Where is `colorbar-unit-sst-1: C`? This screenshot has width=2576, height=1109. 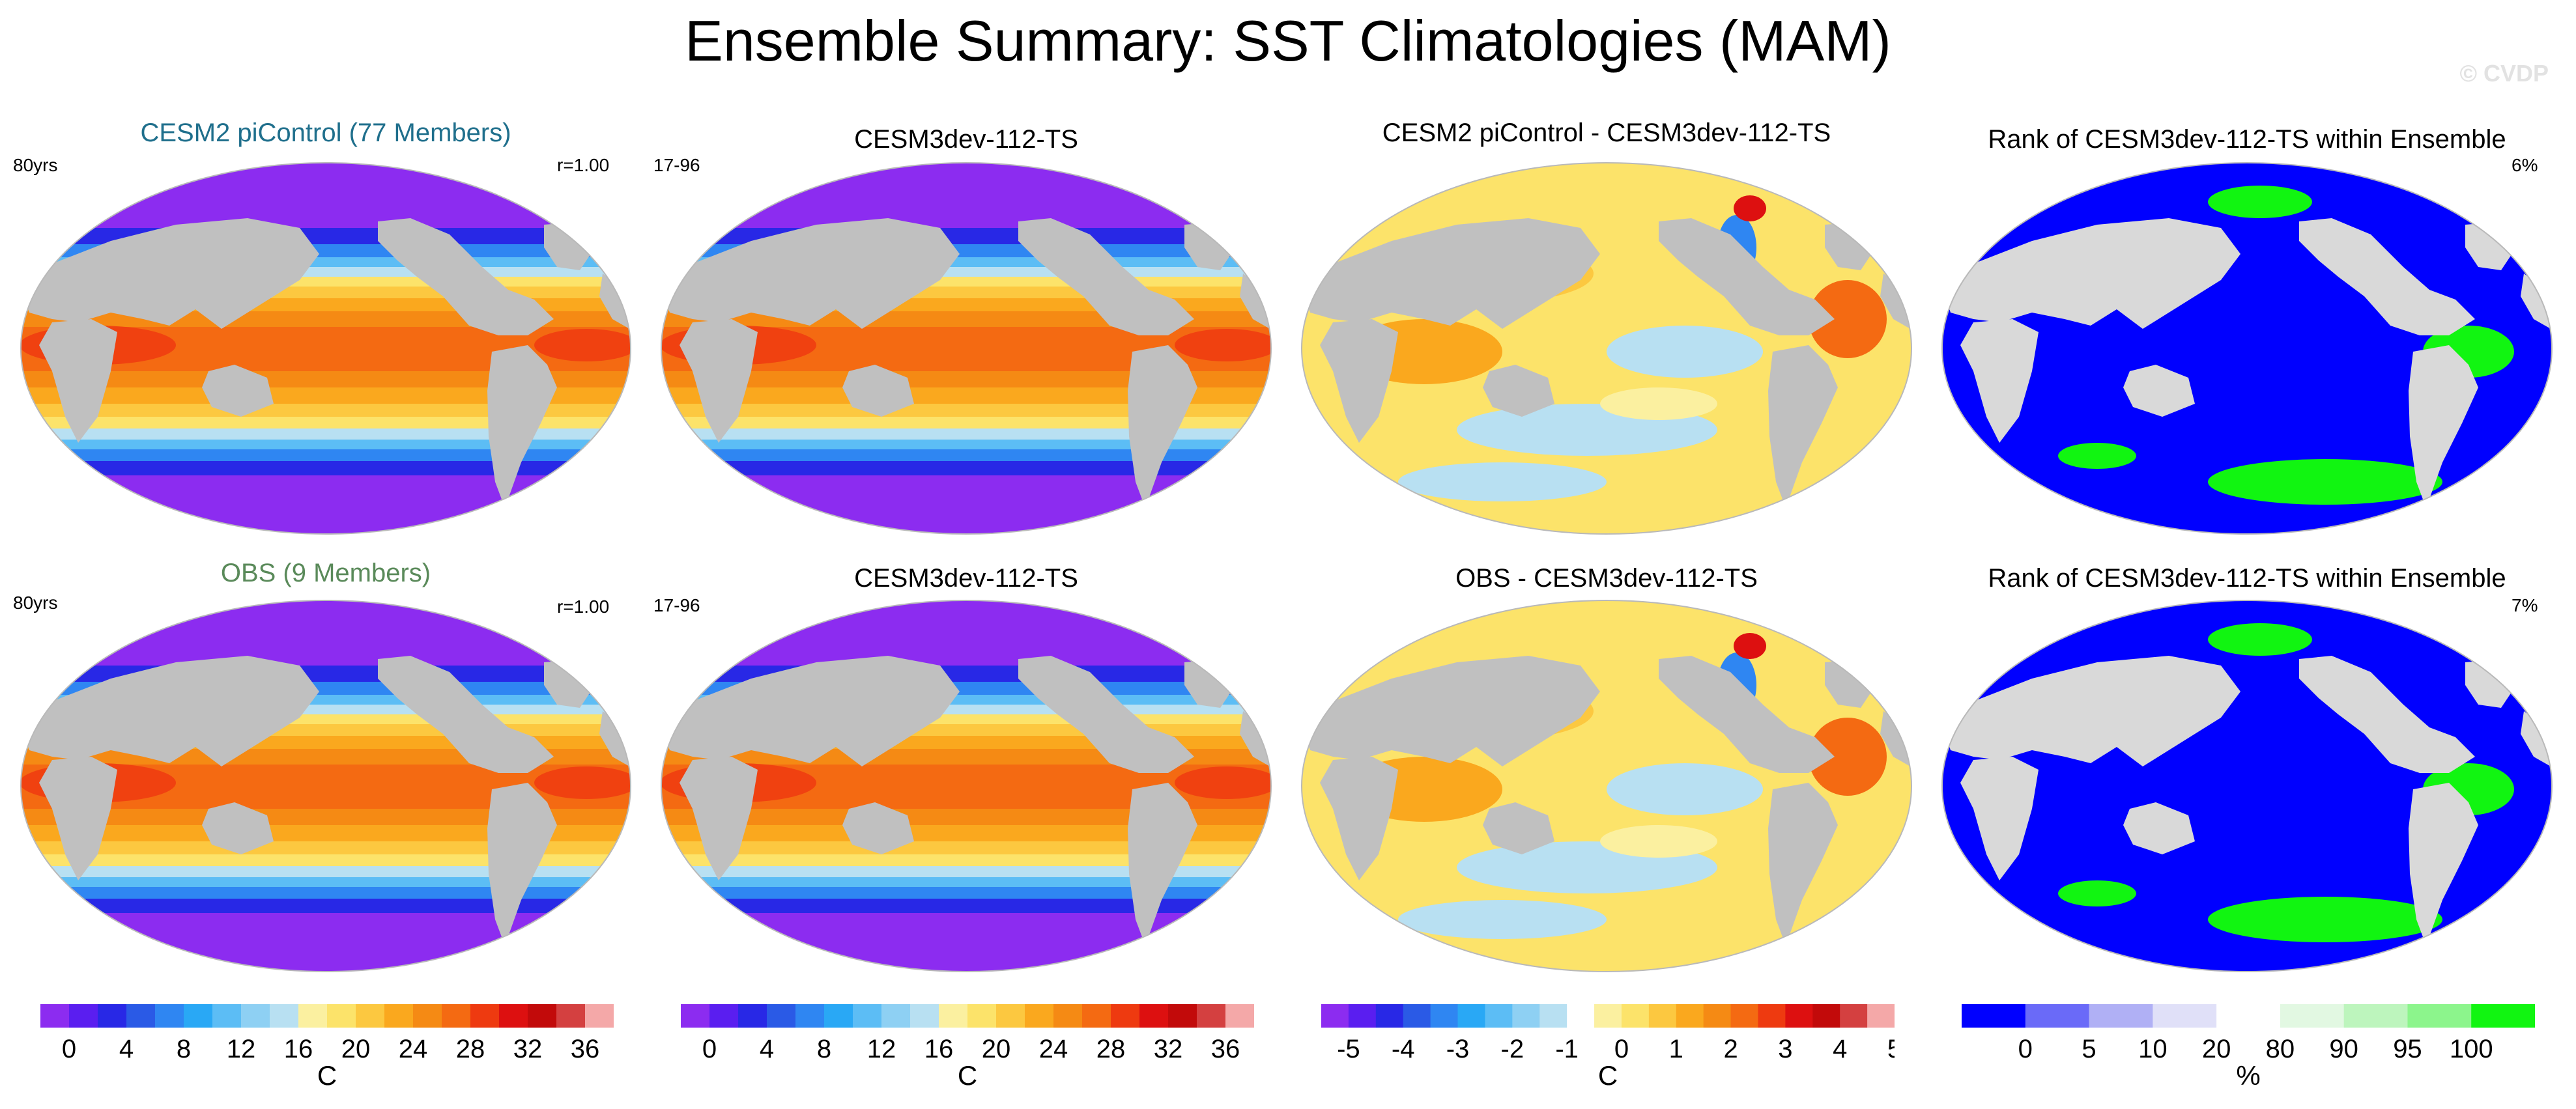 colorbar-unit-sst-1: C is located at coordinates (327, 1075).